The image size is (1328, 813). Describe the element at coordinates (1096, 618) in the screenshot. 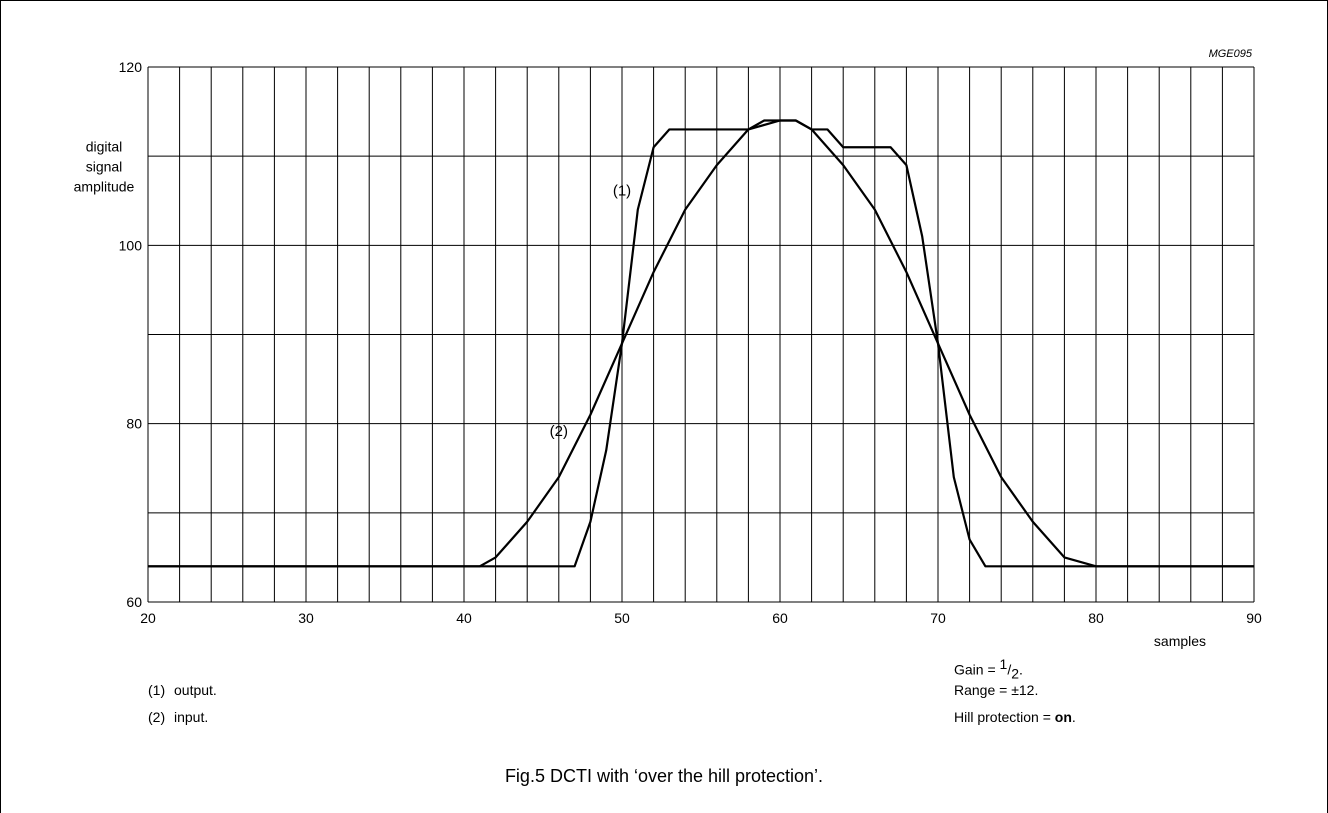

I see `x-tick-label: 80` at that location.